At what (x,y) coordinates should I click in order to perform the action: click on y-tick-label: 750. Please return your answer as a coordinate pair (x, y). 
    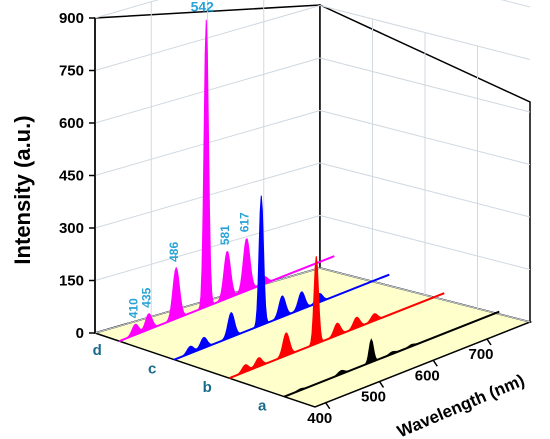
    Looking at the image, I should click on (71, 71).